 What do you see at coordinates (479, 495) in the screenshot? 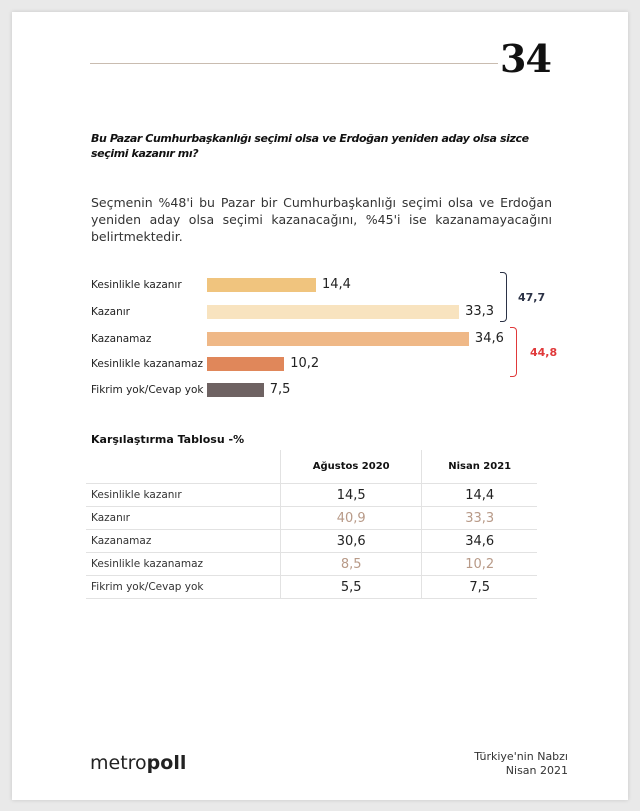
I see `row-value: 14,4` at bounding box center [479, 495].